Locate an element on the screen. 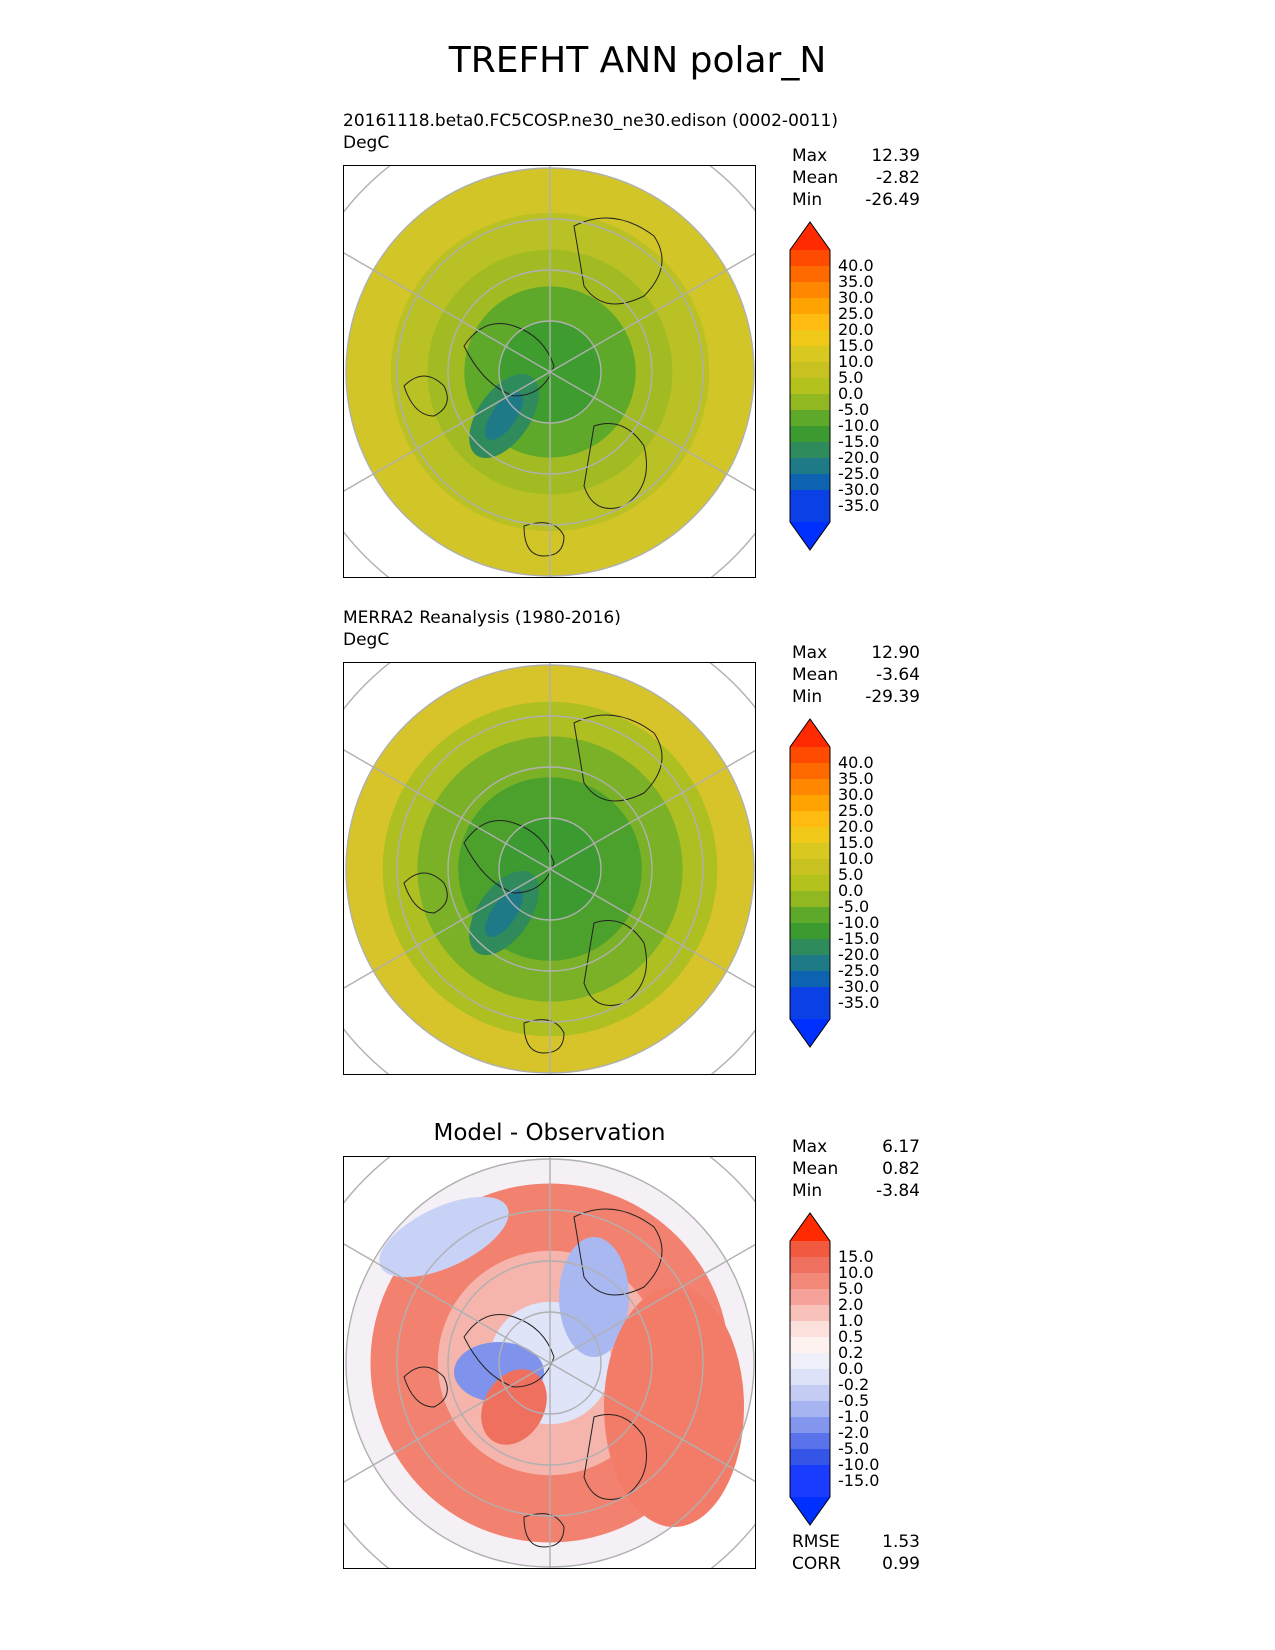 The height and width of the screenshot is (1650, 1275). error-stats: RMSE 1.53 CORR 0.99 is located at coordinates (856, 1553).